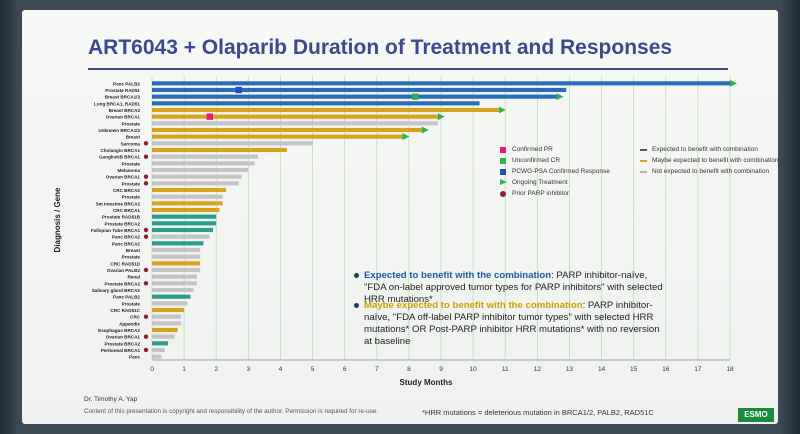  What do you see at coordinates (117, 103) in the screenshot?
I see `bar-label: Lung BRCA1, RAD51` at bounding box center [117, 103].